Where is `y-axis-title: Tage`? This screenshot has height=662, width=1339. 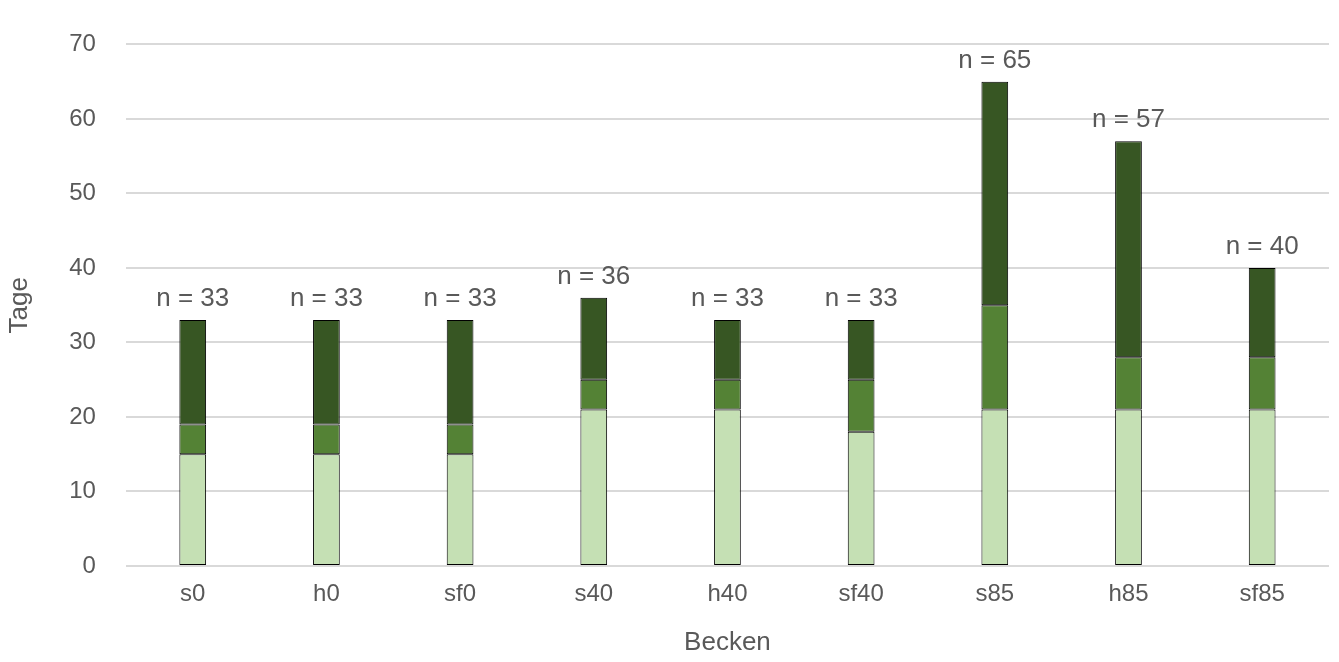 y-axis-title: Tage is located at coordinates (17, 305).